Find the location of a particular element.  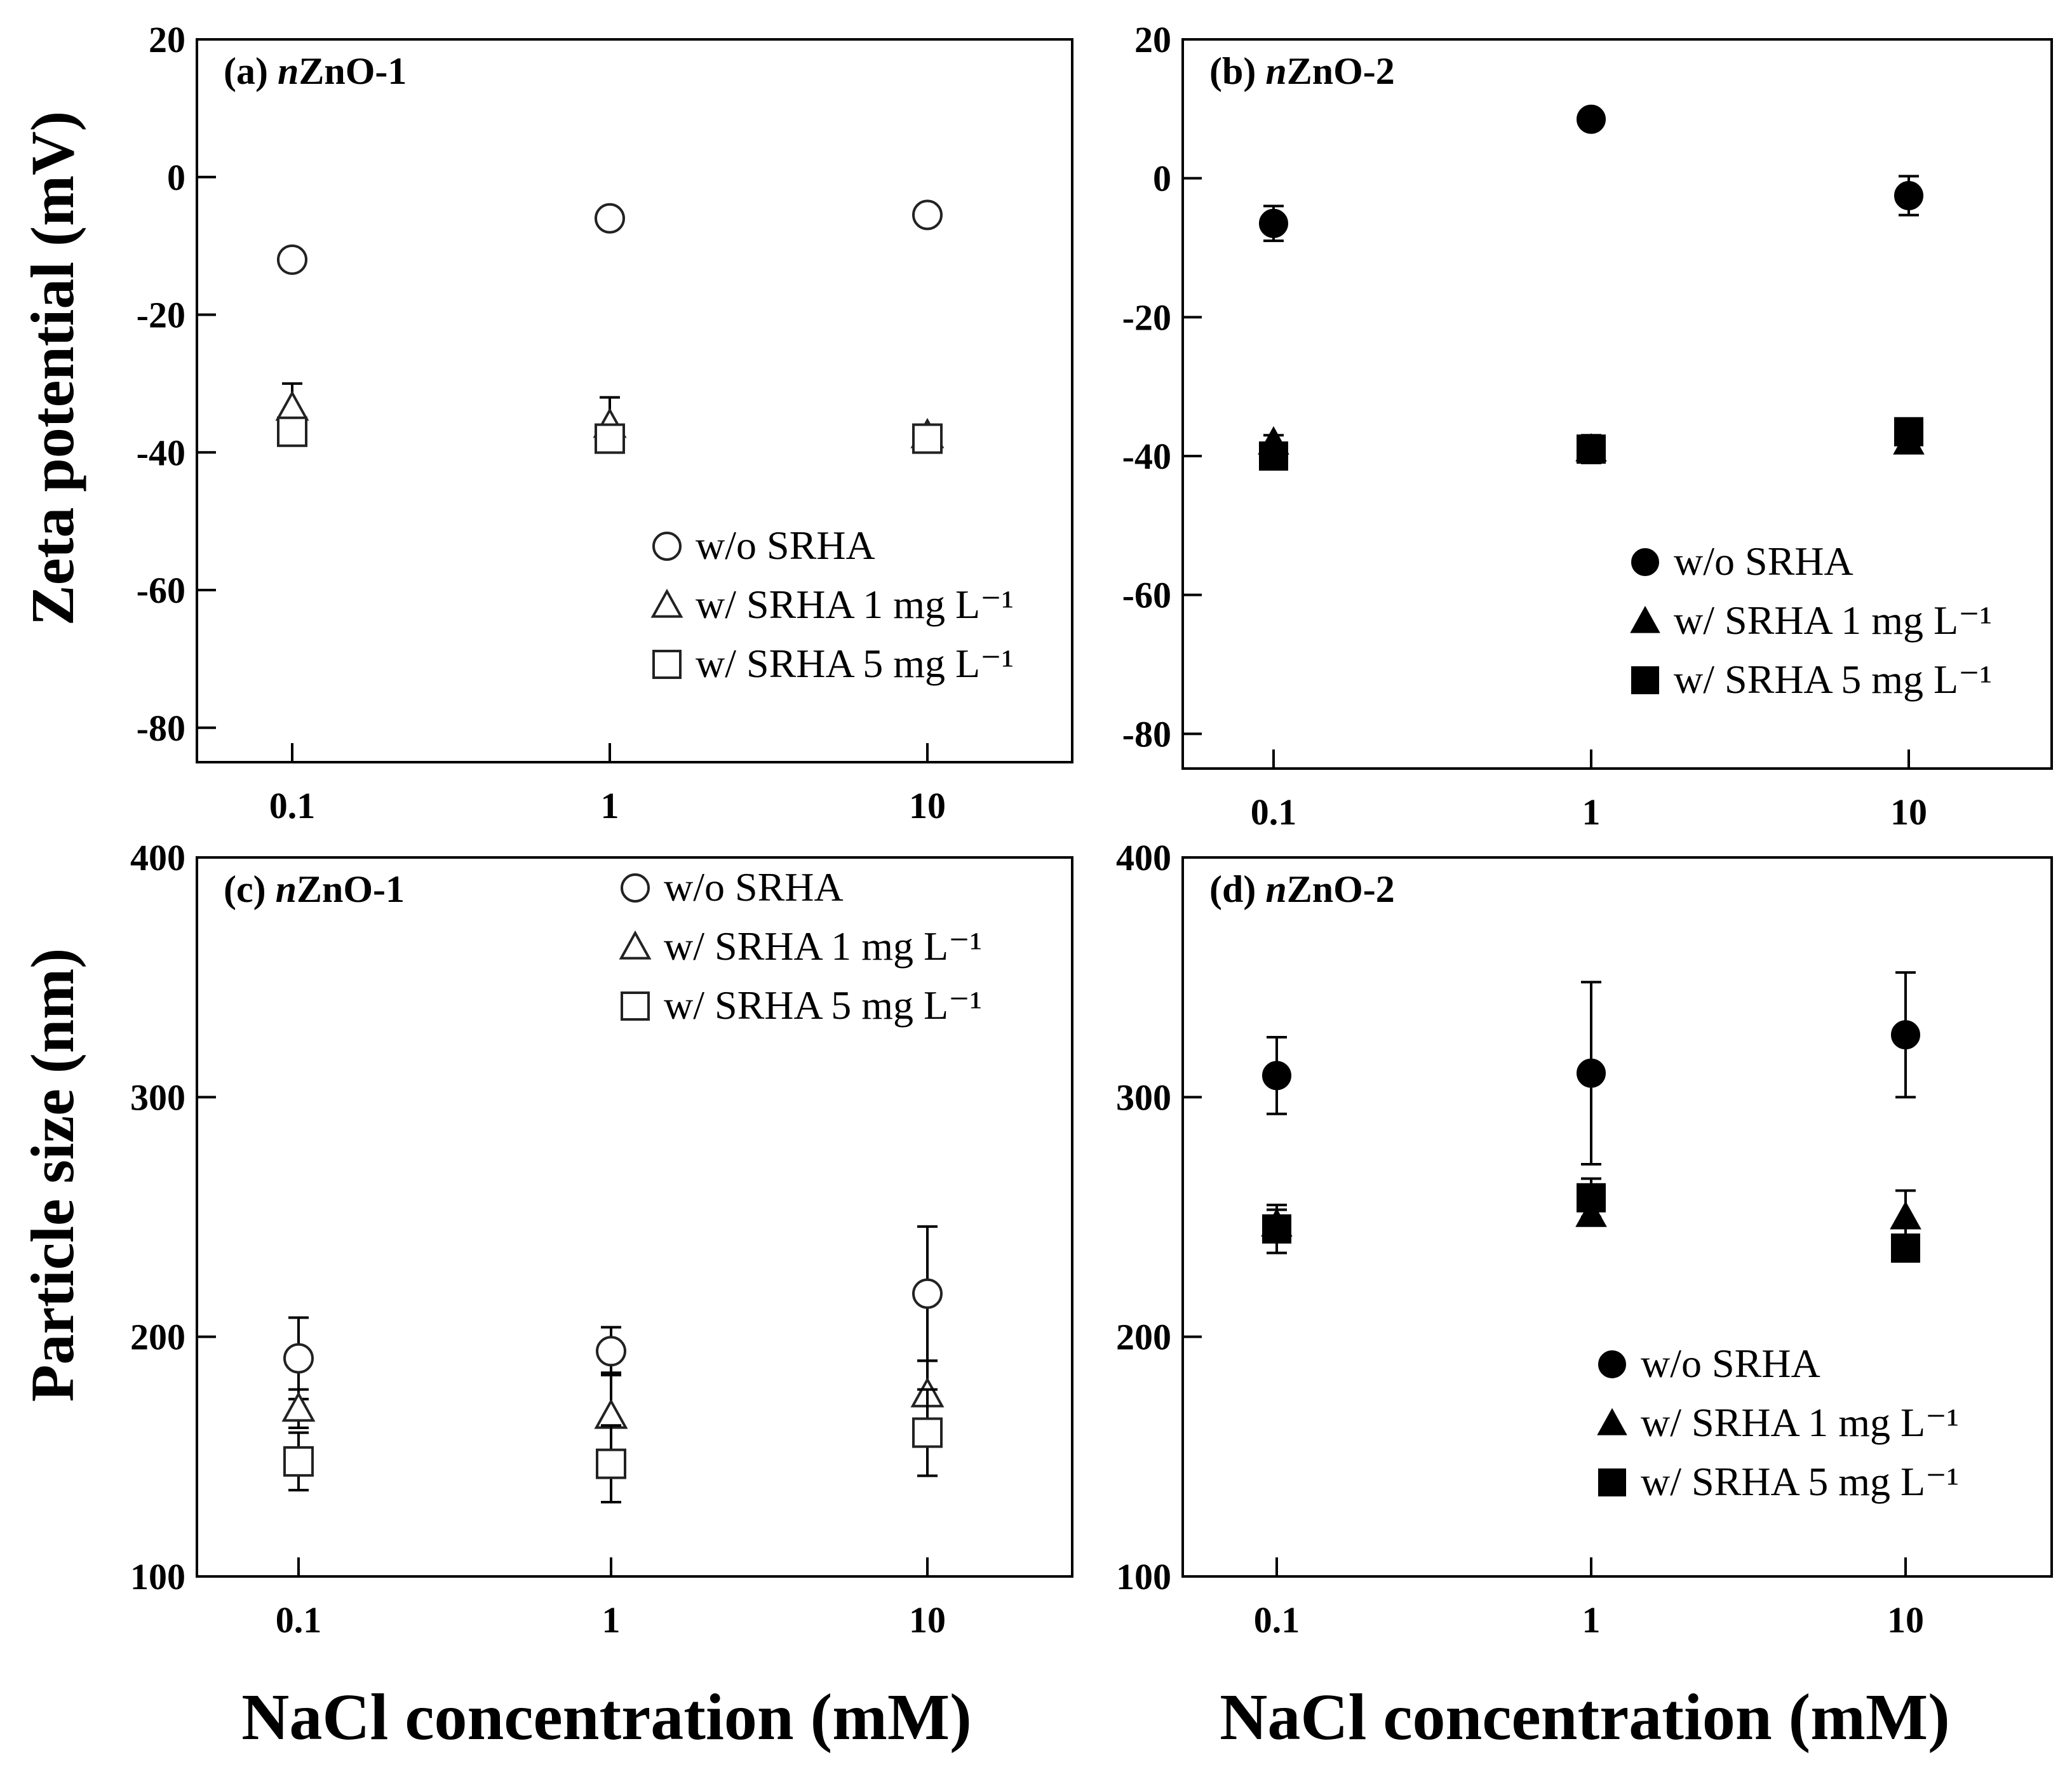

panel-label: (d) nZnO-2 is located at coordinates (1302, 889).